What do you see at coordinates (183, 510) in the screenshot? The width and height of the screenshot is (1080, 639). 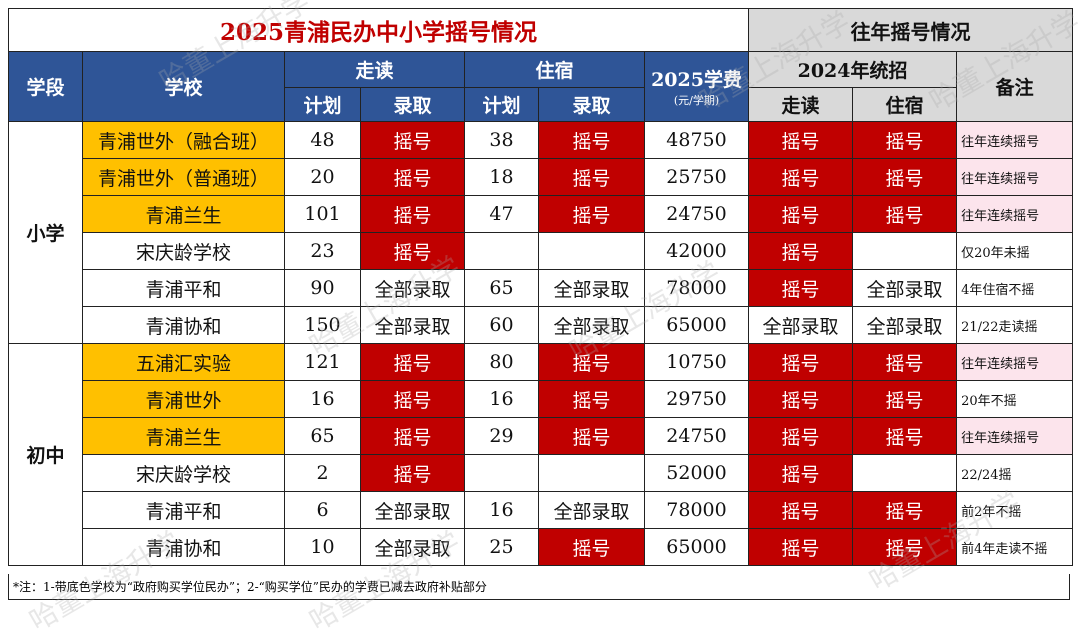 I see `cell-school: 青浦平和` at bounding box center [183, 510].